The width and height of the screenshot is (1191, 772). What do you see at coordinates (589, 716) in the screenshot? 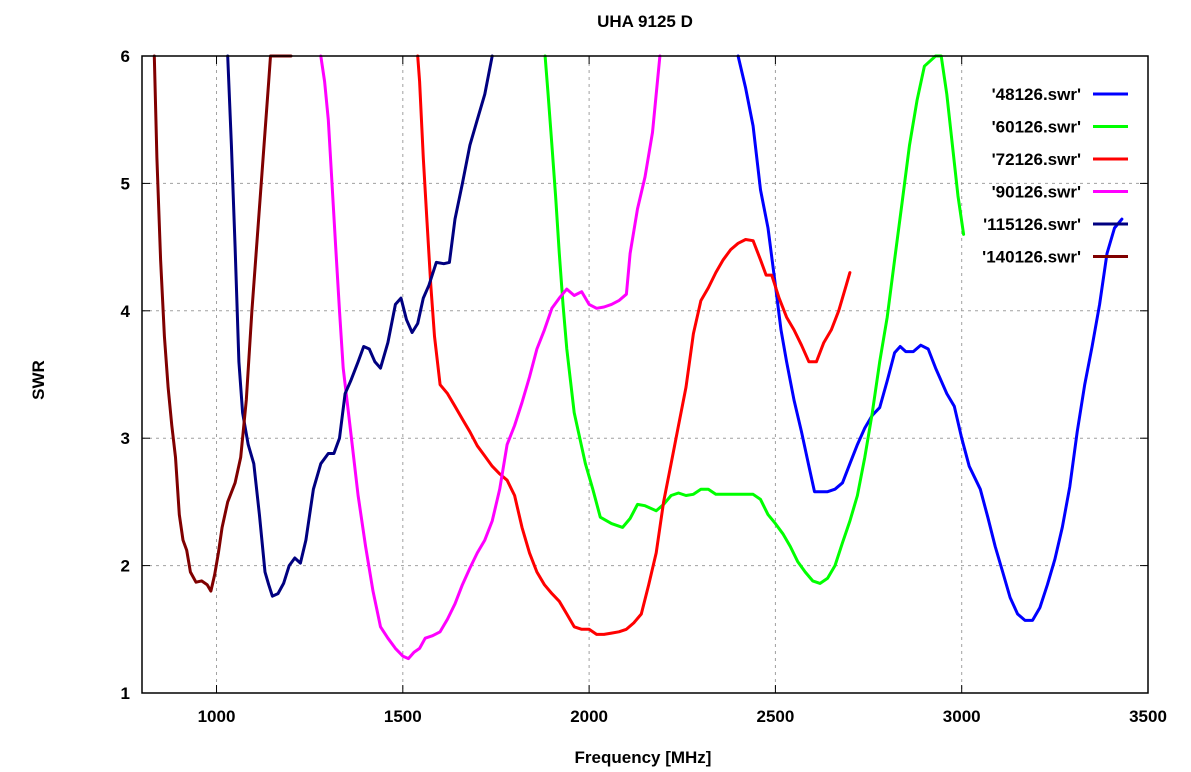
I see `x-tick-label: 2000` at bounding box center [589, 716].